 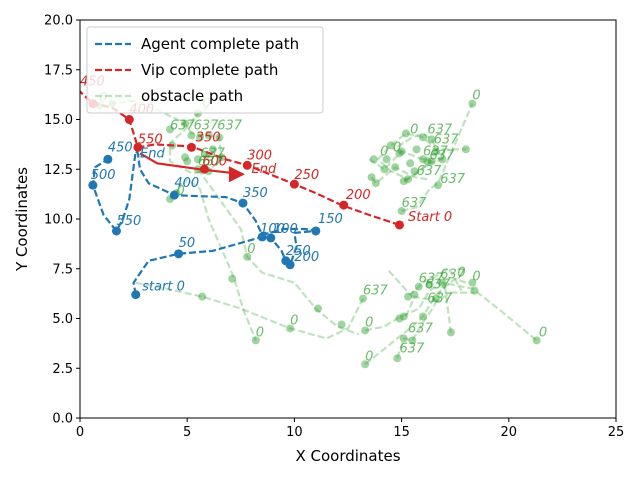 I want to click on vip-path-line, so click(x=239, y=158).